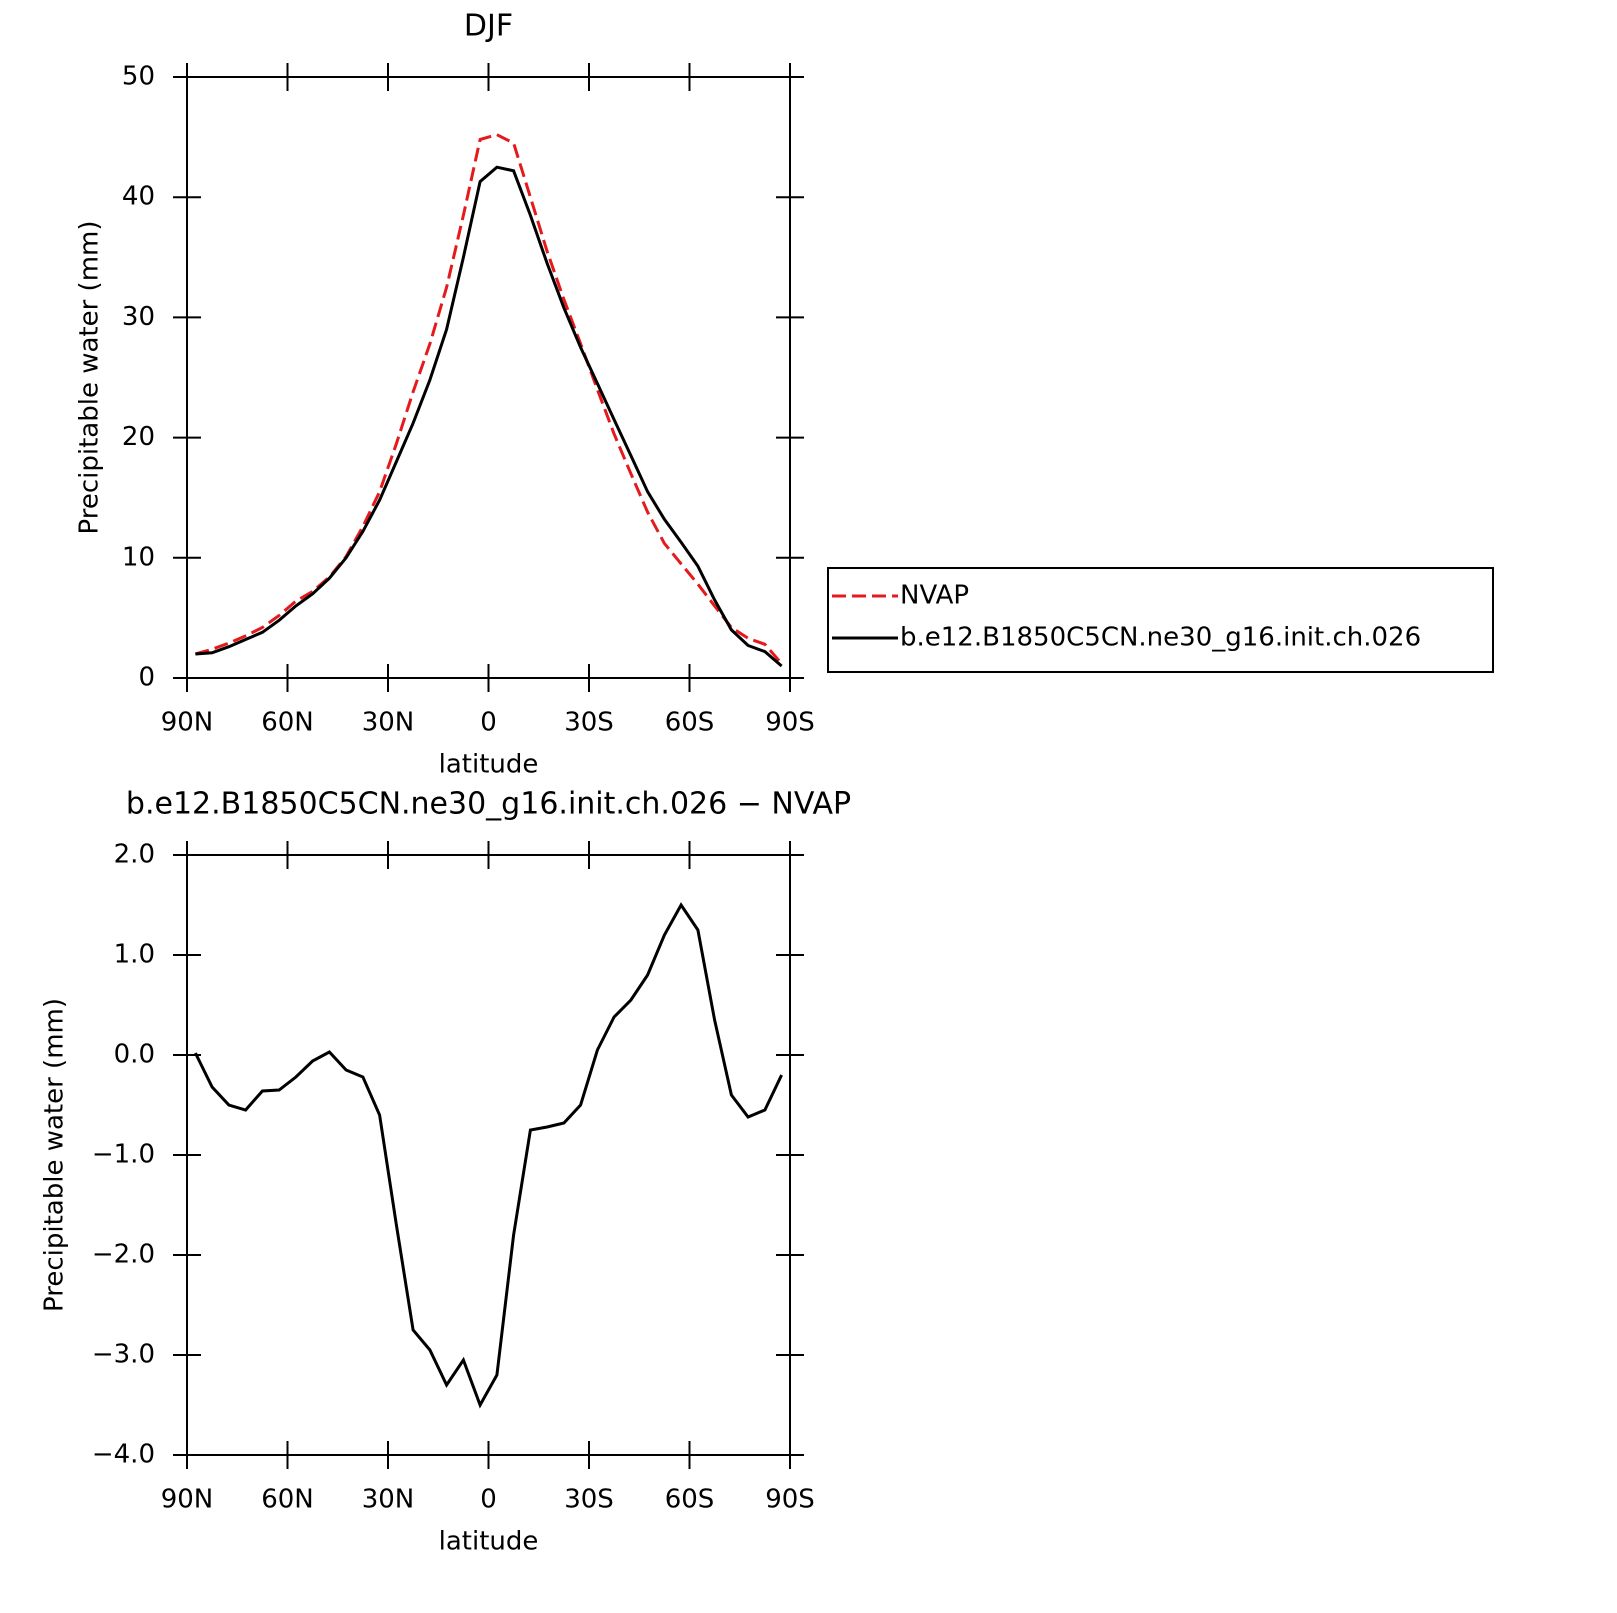  Describe the element at coordinates (1160, 620) in the screenshot. I see `legend-box` at that location.